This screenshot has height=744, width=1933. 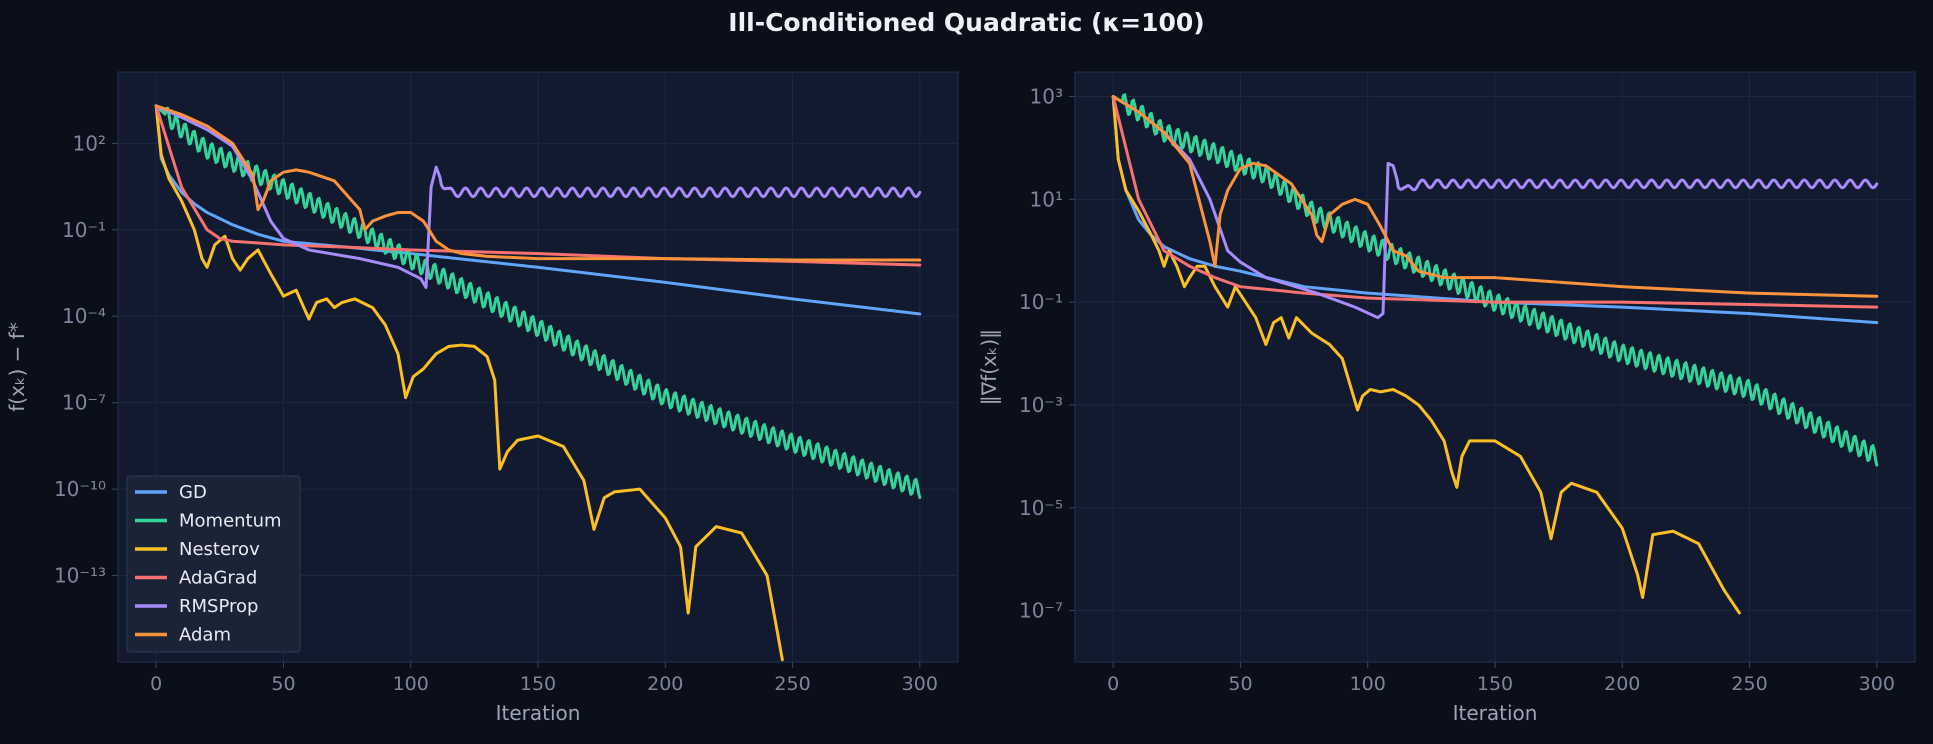 I want to click on legend-box, so click(x=213, y=564).